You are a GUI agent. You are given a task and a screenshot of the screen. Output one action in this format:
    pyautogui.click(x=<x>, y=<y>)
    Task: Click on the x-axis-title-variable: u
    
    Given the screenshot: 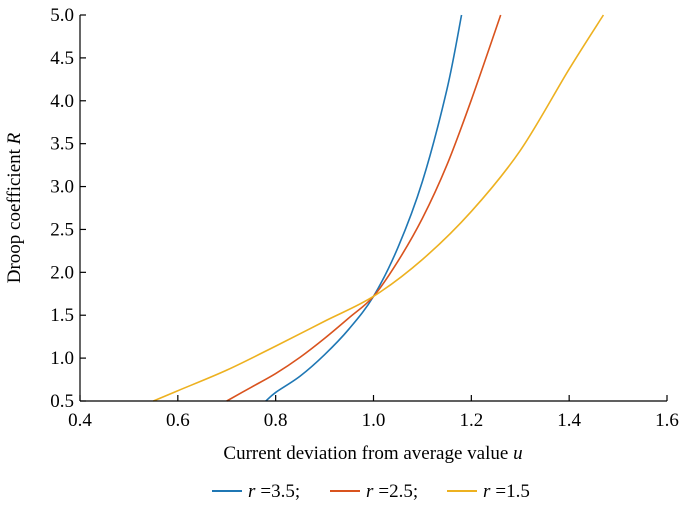 What is the action you would take?
    pyautogui.click(x=518, y=453)
    